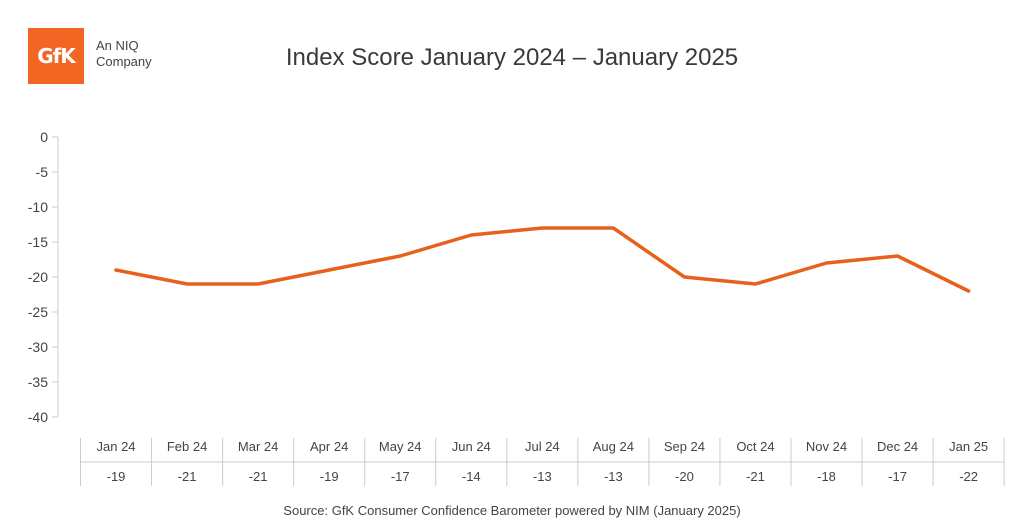  What do you see at coordinates (826, 446) in the screenshot?
I see `x-tick-label-10: Nov 24` at bounding box center [826, 446].